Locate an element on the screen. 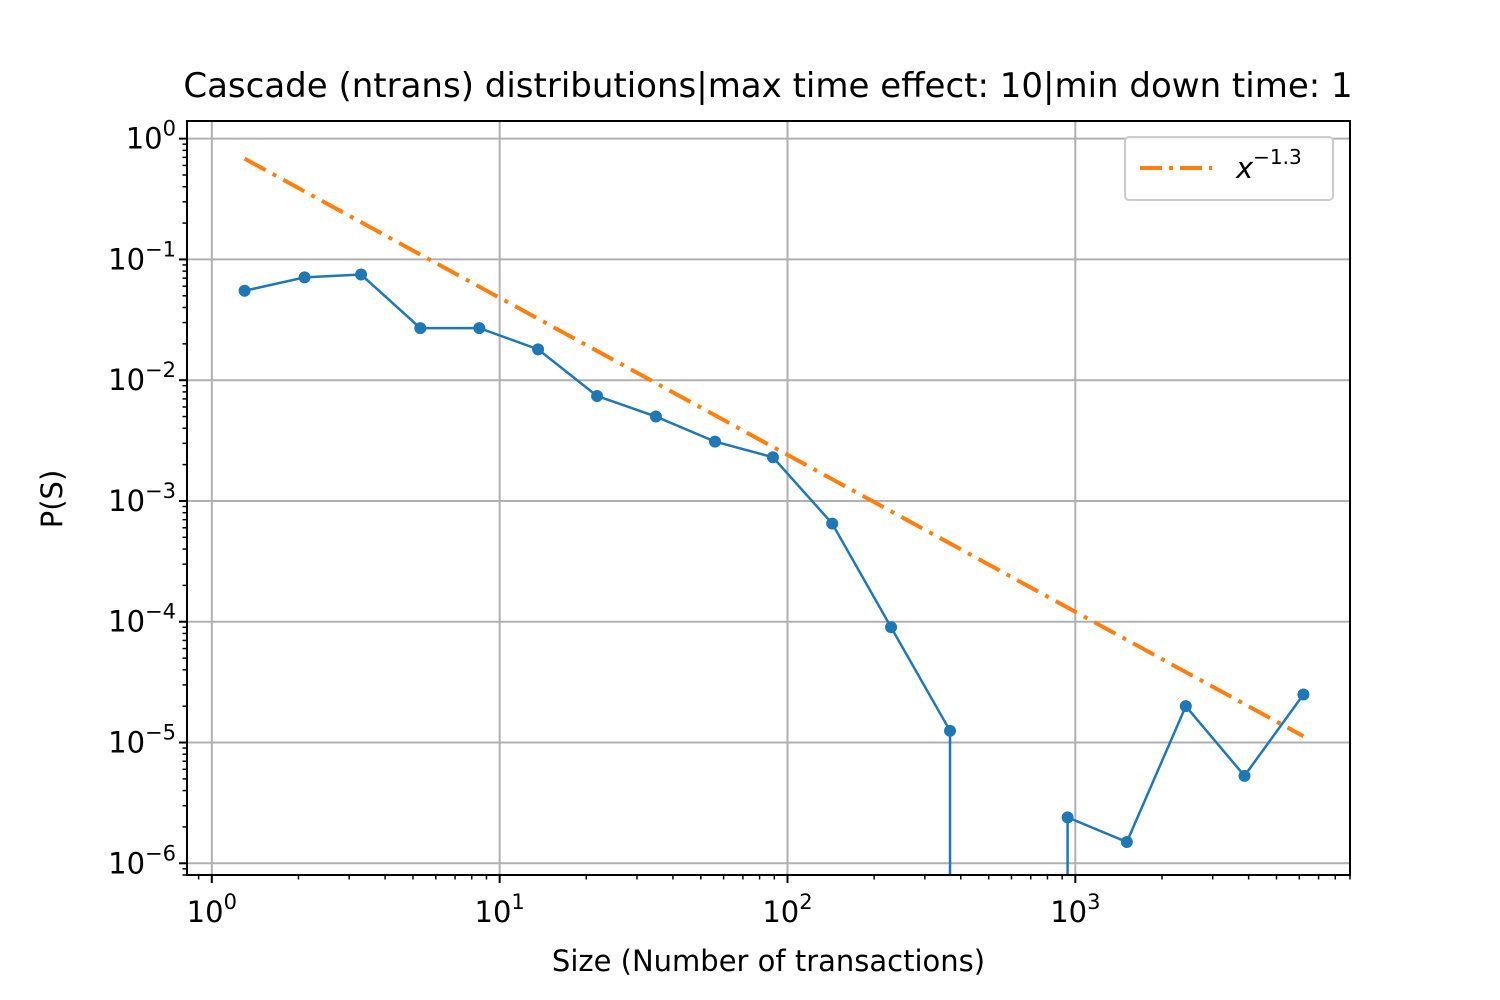  x-tick-label: 10¹ is located at coordinates (500, 909).